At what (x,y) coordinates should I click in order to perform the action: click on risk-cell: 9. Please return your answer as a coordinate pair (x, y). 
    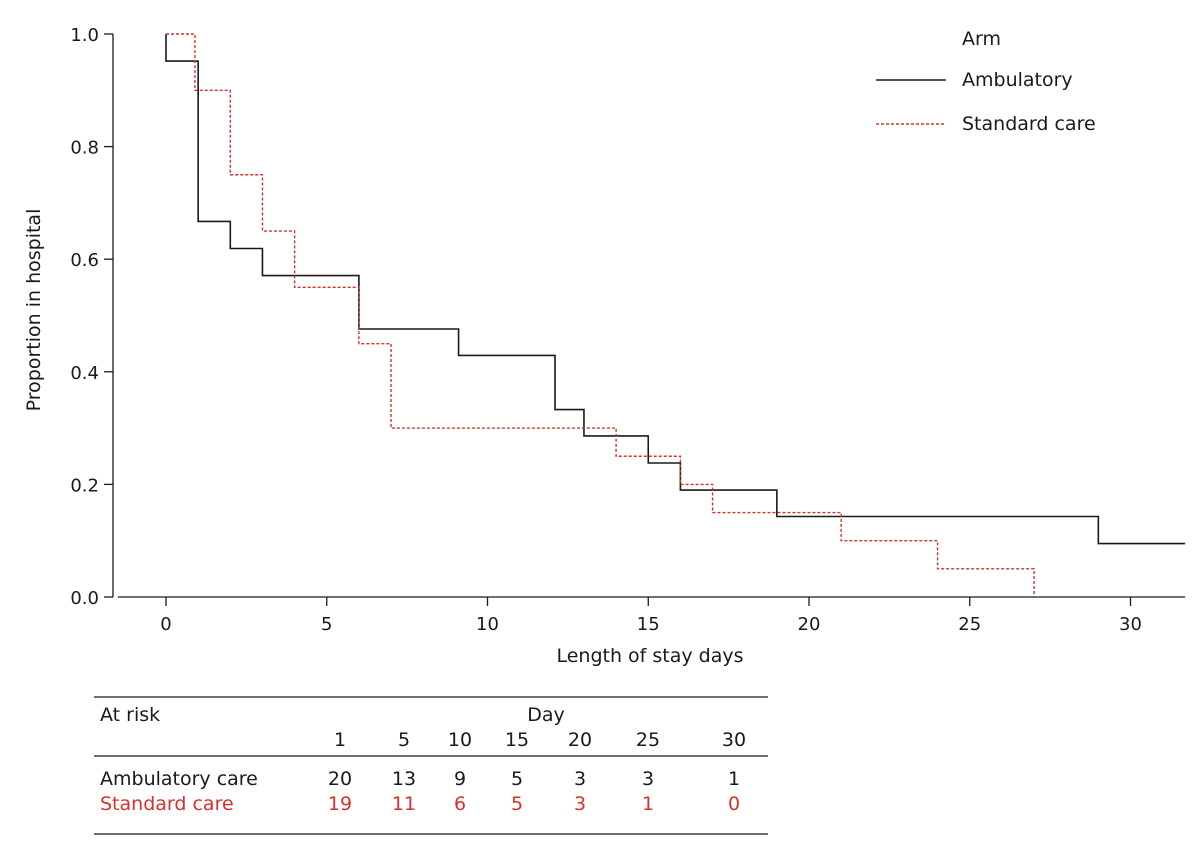
    Looking at the image, I should click on (460, 779).